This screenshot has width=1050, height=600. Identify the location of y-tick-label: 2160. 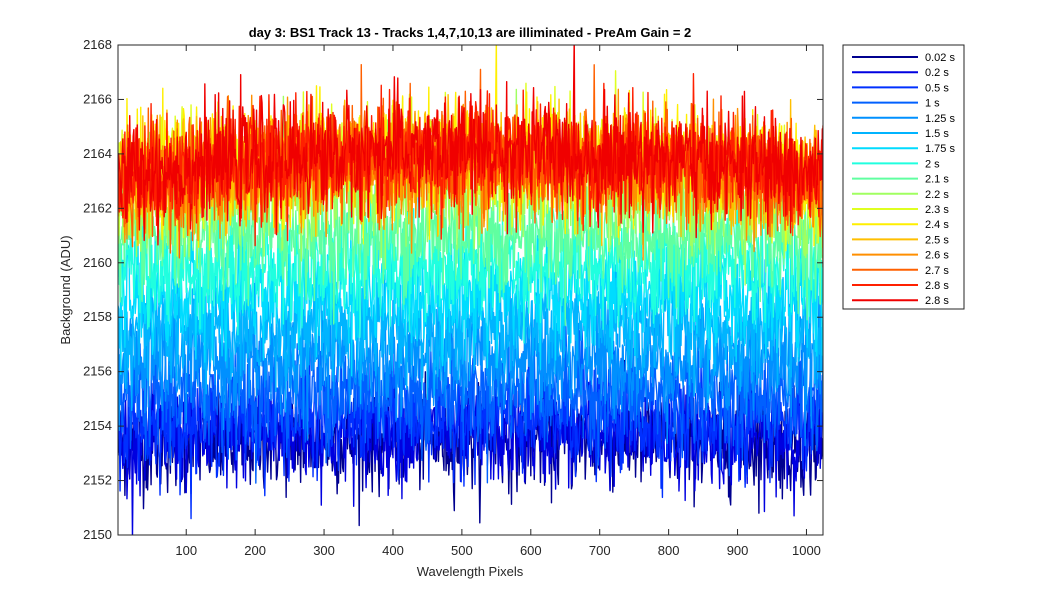
(97, 262).